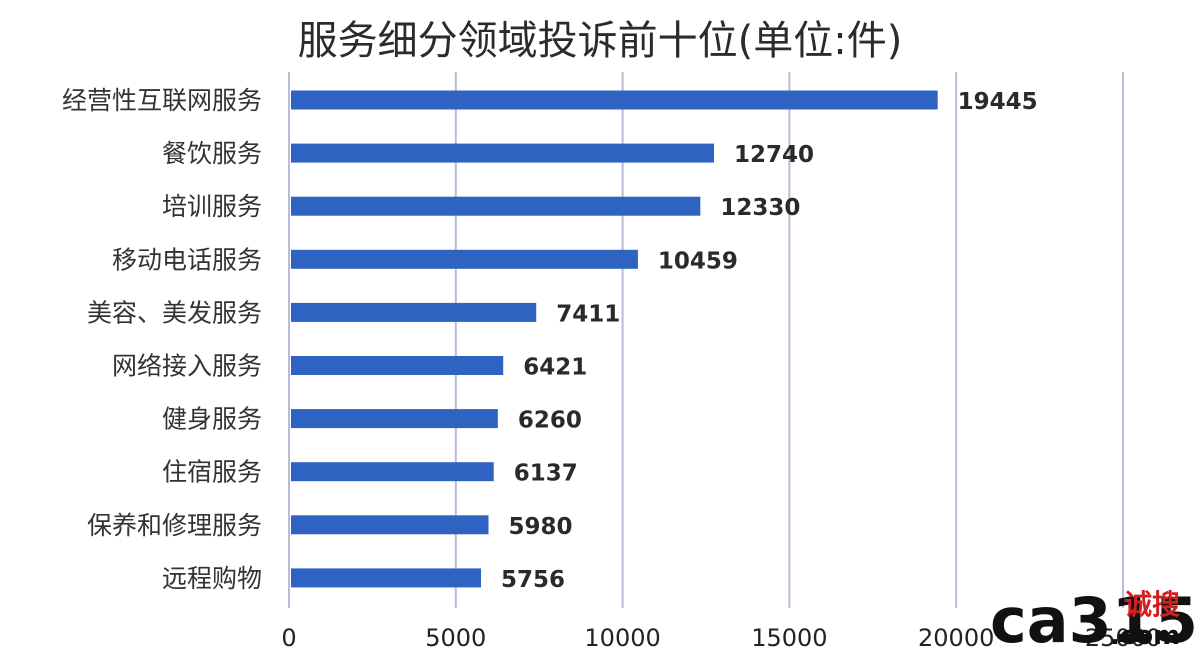  I want to click on data-label: 5756, so click(533, 580).